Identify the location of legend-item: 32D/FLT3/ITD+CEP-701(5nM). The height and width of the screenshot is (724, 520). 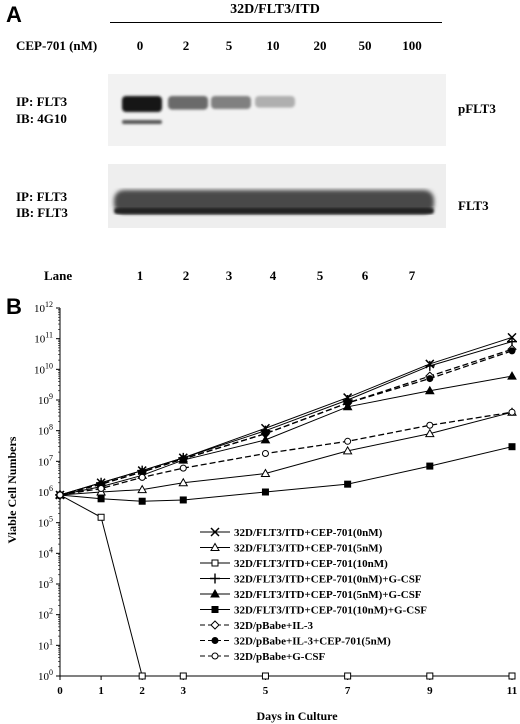
(291, 548).